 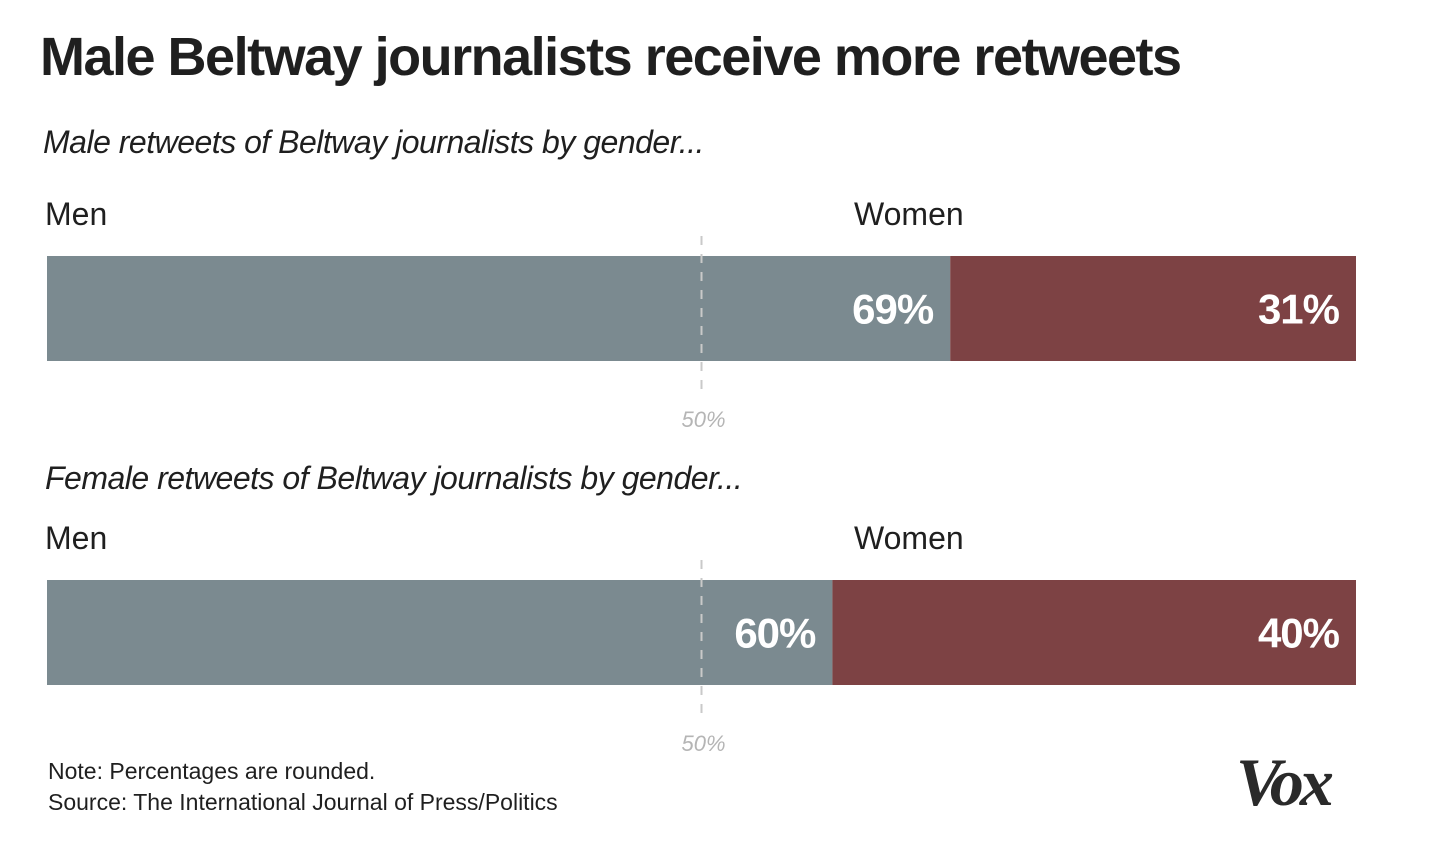 What do you see at coordinates (212, 771) in the screenshot?
I see `footnote: Note: Percentages are rounded.` at bounding box center [212, 771].